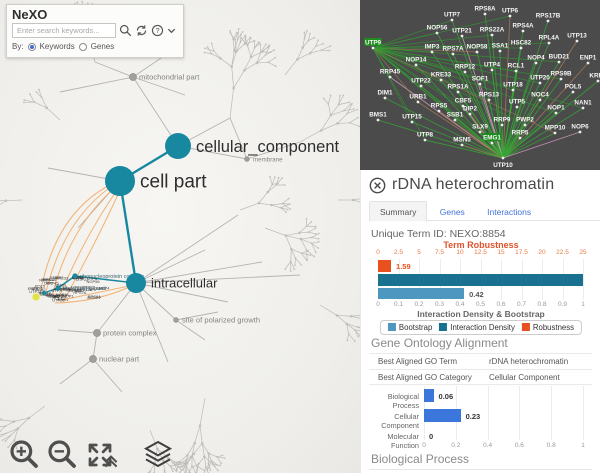  What do you see at coordinates (452, 212) in the screenshot?
I see `tab-genes: Genes` at bounding box center [452, 212].